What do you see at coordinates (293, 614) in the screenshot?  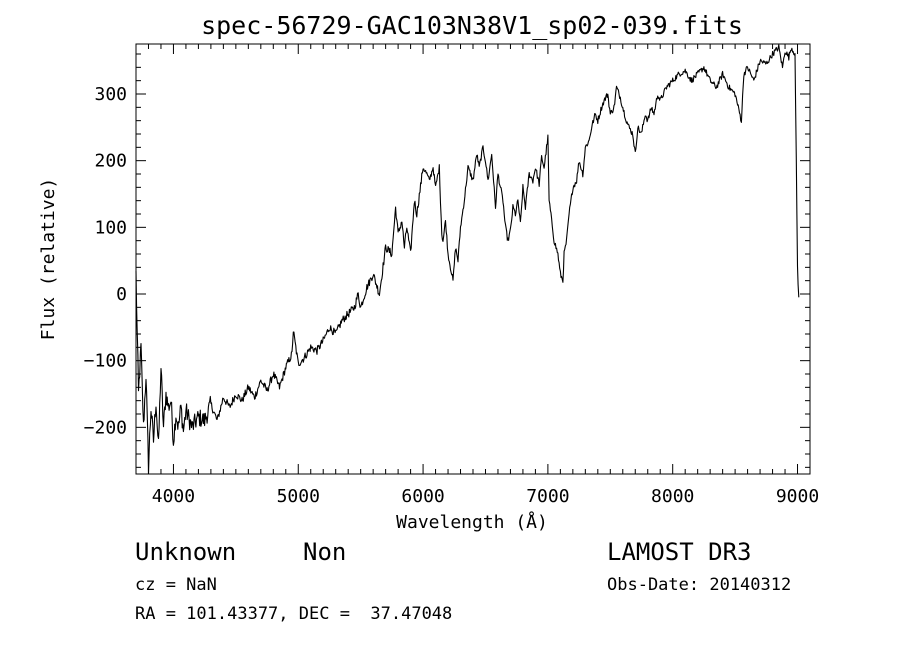 I see `ra-dec-coordinates: RA = 101.43377, DEC = 37.47048` at bounding box center [293, 614].